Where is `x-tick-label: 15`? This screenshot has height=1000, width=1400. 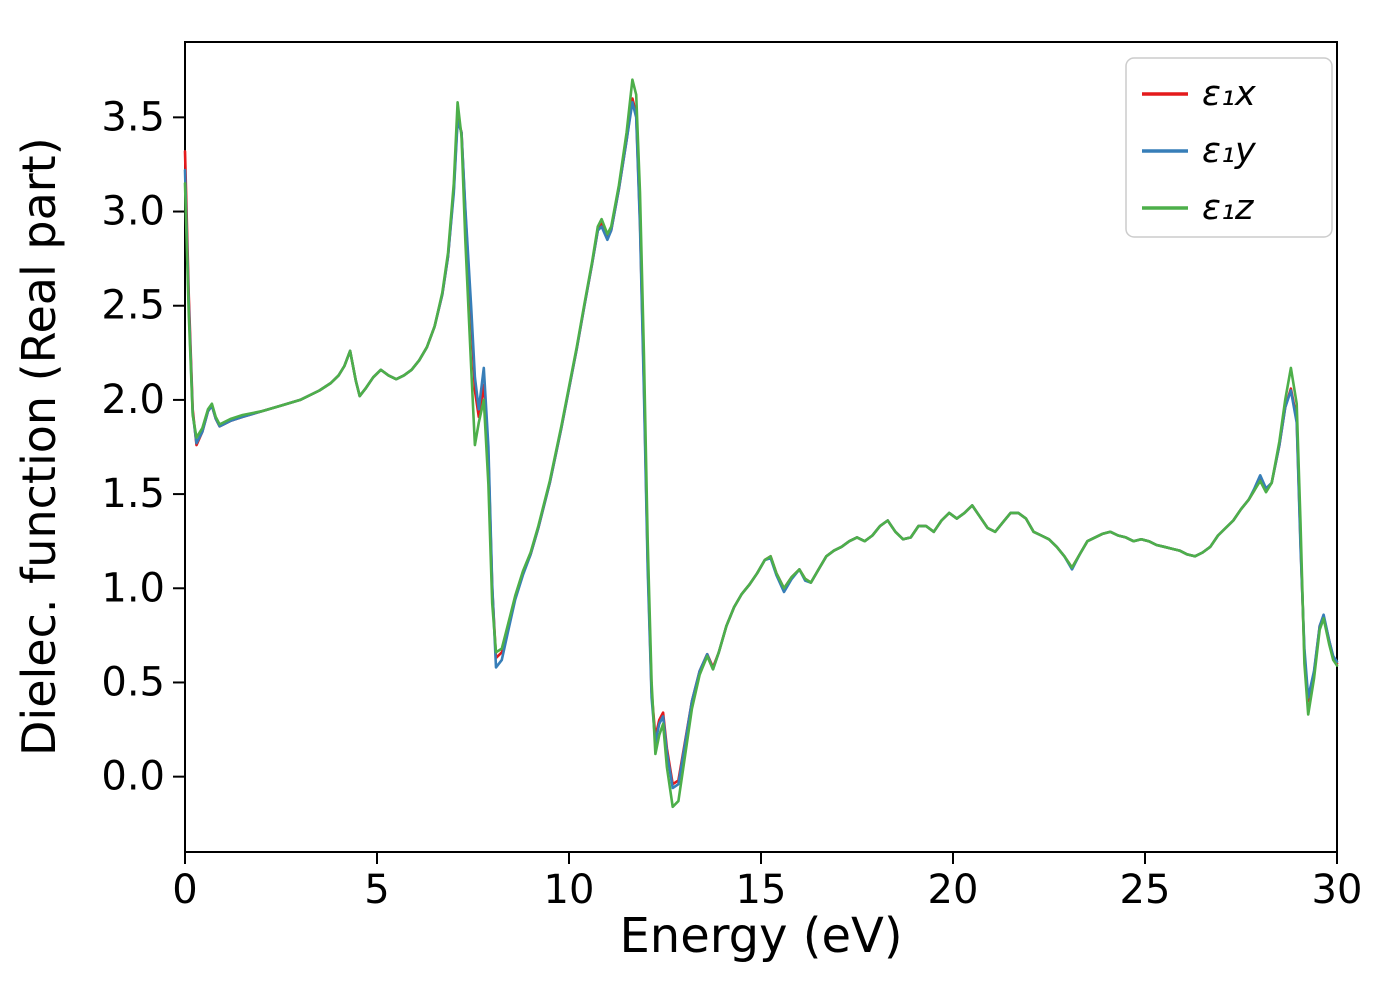 x-tick-label: 15 is located at coordinates (761, 890).